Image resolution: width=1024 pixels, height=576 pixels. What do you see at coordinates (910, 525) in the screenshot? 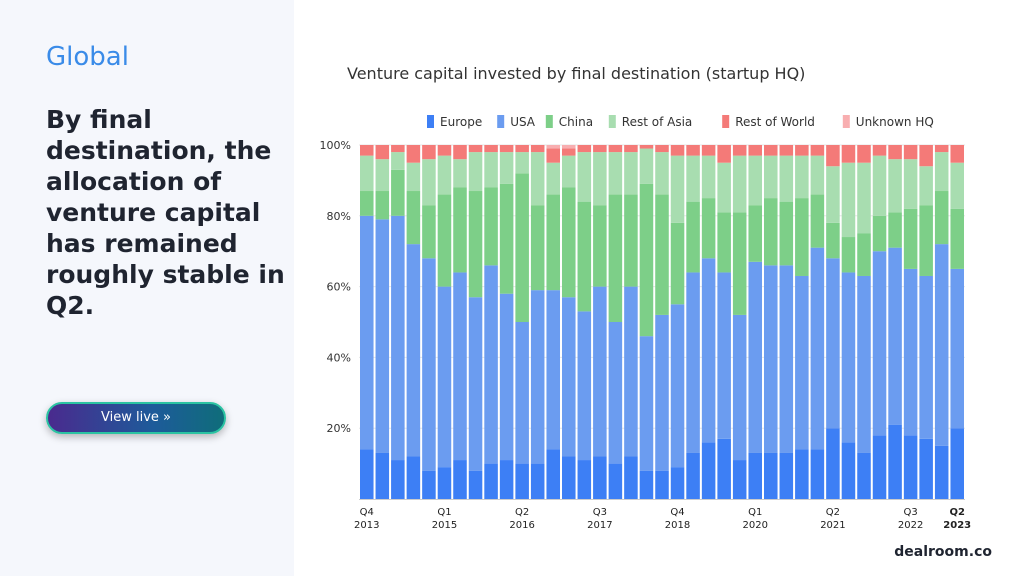
I see `x-tick-year: 2022` at bounding box center [910, 525].